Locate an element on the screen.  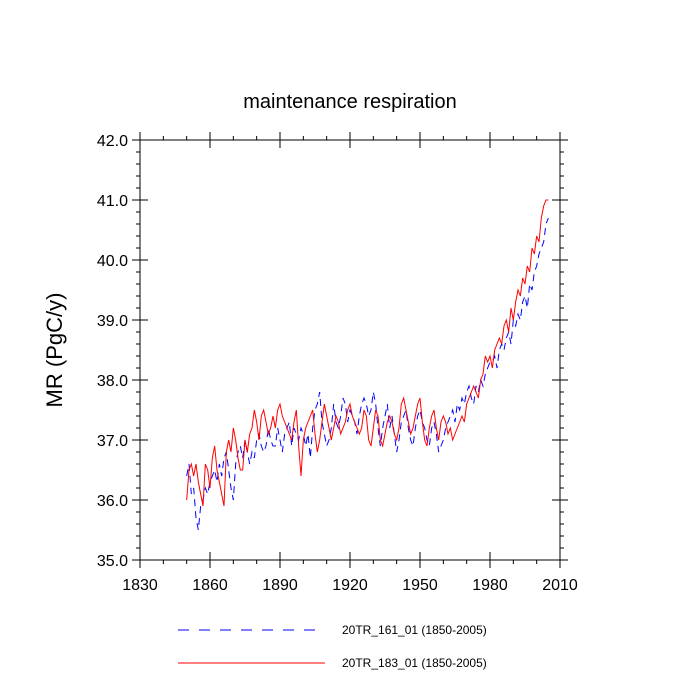
x-tick-label: 1920 is located at coordinates (350, 585).